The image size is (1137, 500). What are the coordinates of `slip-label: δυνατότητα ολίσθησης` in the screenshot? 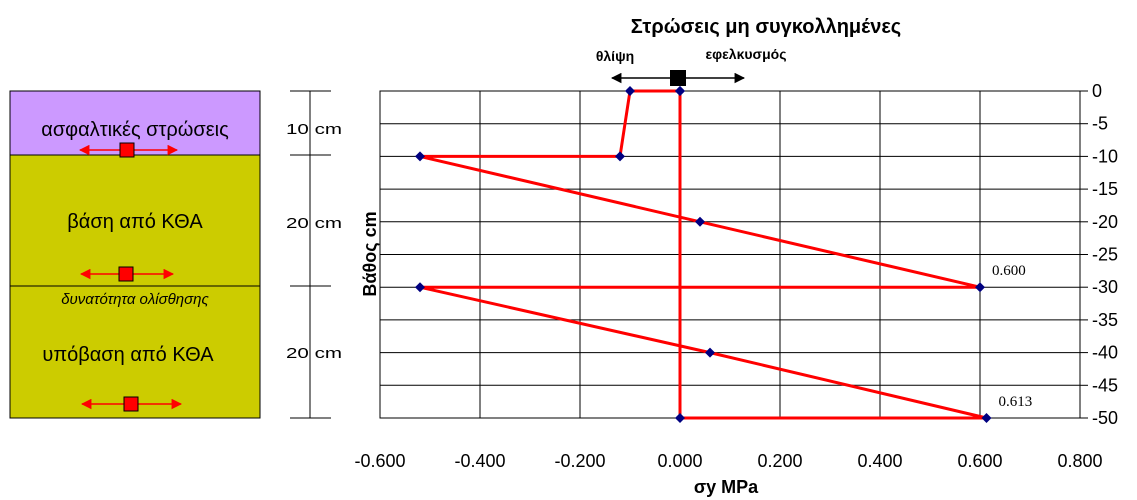 It's located at (135, 299).